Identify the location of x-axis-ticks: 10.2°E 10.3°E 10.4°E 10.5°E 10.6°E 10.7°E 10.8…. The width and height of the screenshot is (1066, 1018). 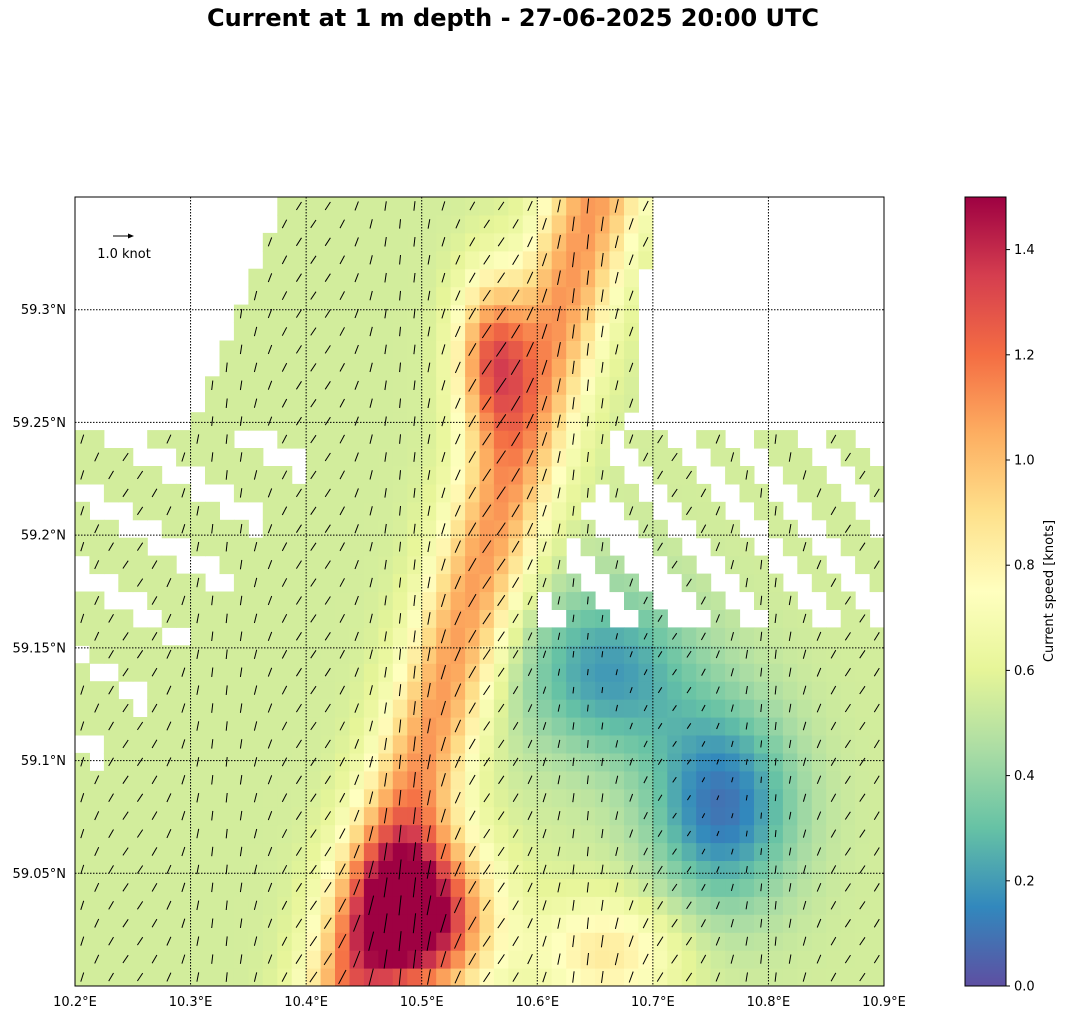
(479, 1002).